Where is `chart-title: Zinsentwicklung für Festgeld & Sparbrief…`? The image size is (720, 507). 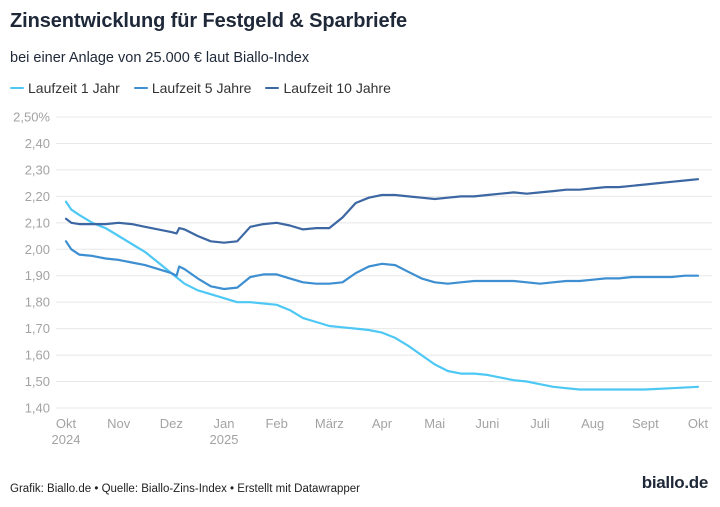 chart-title: Zinsentwicklung für Festgeld & Sparbrief… is located at coordinates (209, 21).